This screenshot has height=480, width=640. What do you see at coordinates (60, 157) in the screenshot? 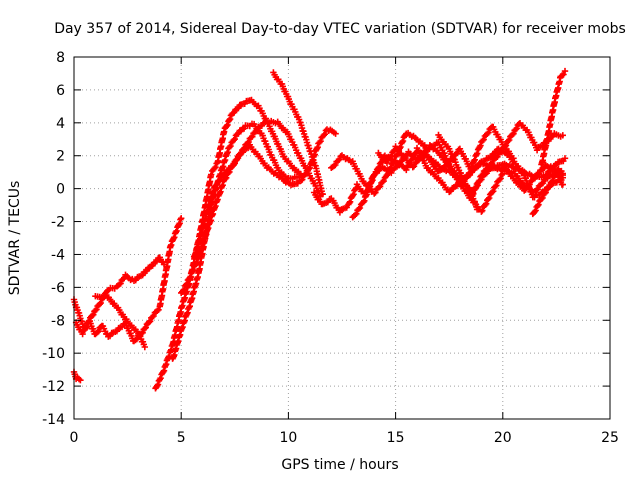
I see `y-tick-label: 2` at bounding box center [60, 157].